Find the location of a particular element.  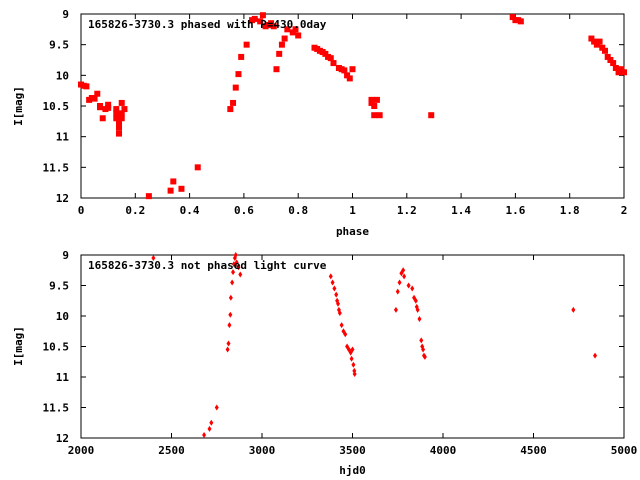

y-tick-label: 10.5 is located at coordinates (56, 106).